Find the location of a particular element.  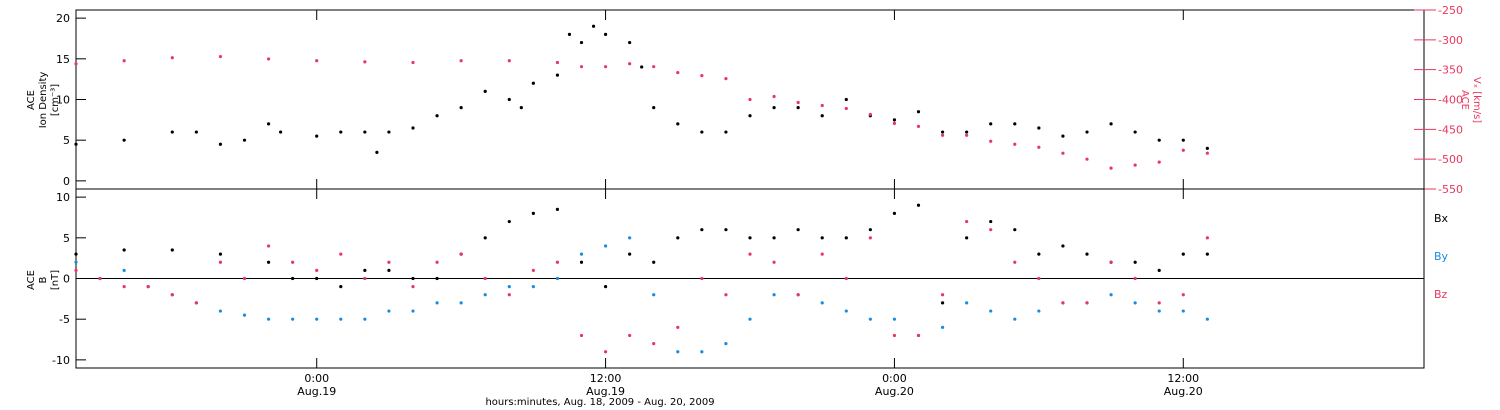

density-tick-label: 15 is located at coordinates (63, 59).